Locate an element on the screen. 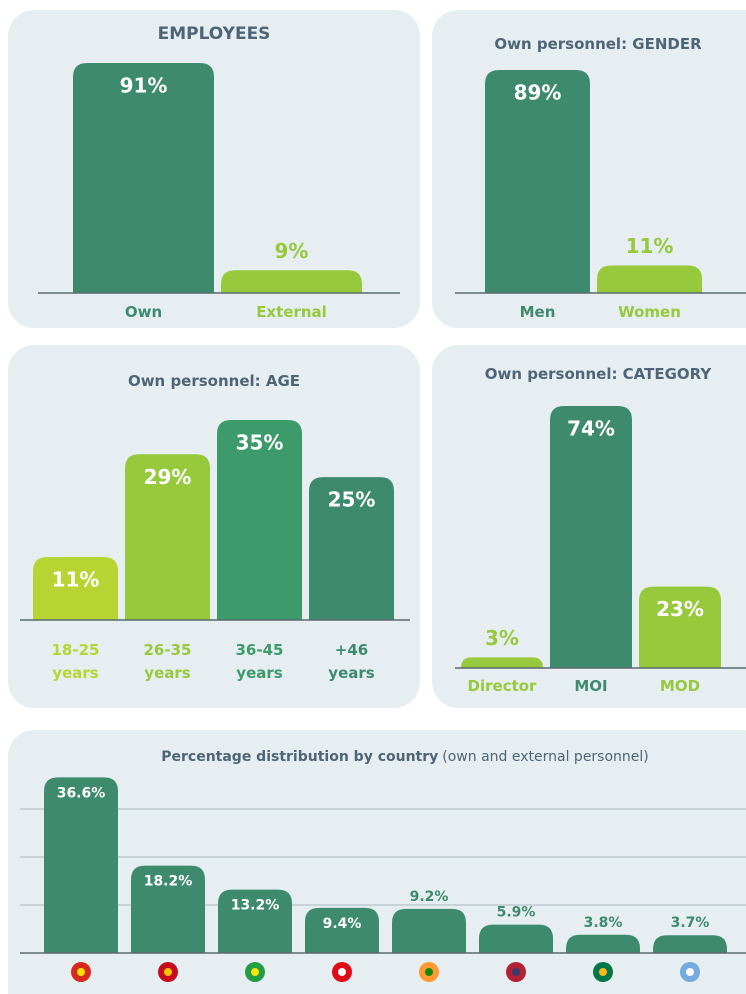 The image size is (746, 994). value-label: 3.8% is located at coordinates (603, 923).